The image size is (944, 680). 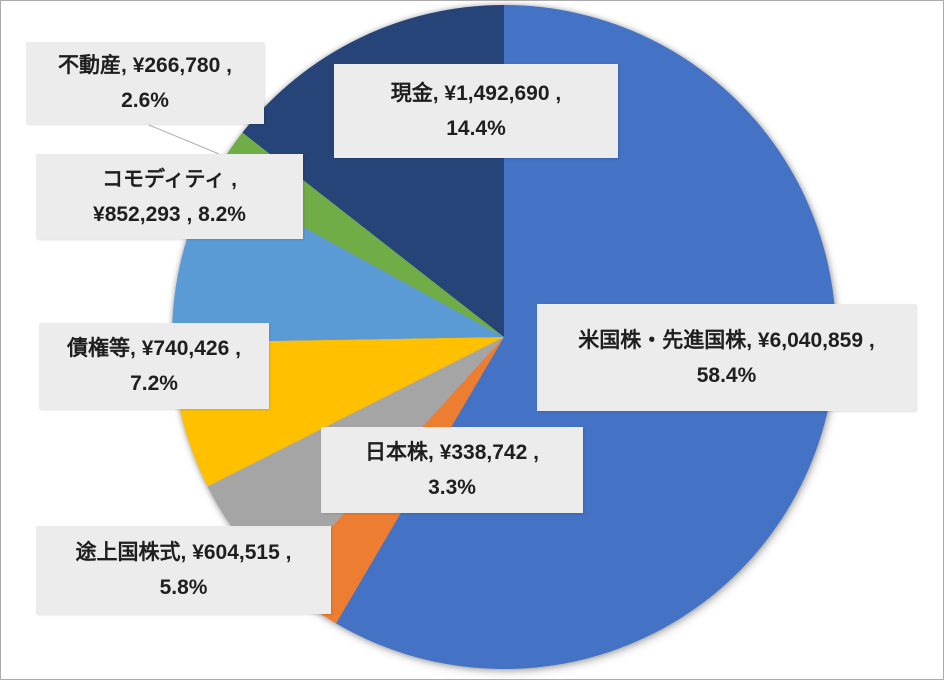 What do you see at coordinates (145, 83) in the screenshot?
I see `data-label-real-estate: 不動産, ¥266,780 , 2.6%` at bounding box center [145, 83].